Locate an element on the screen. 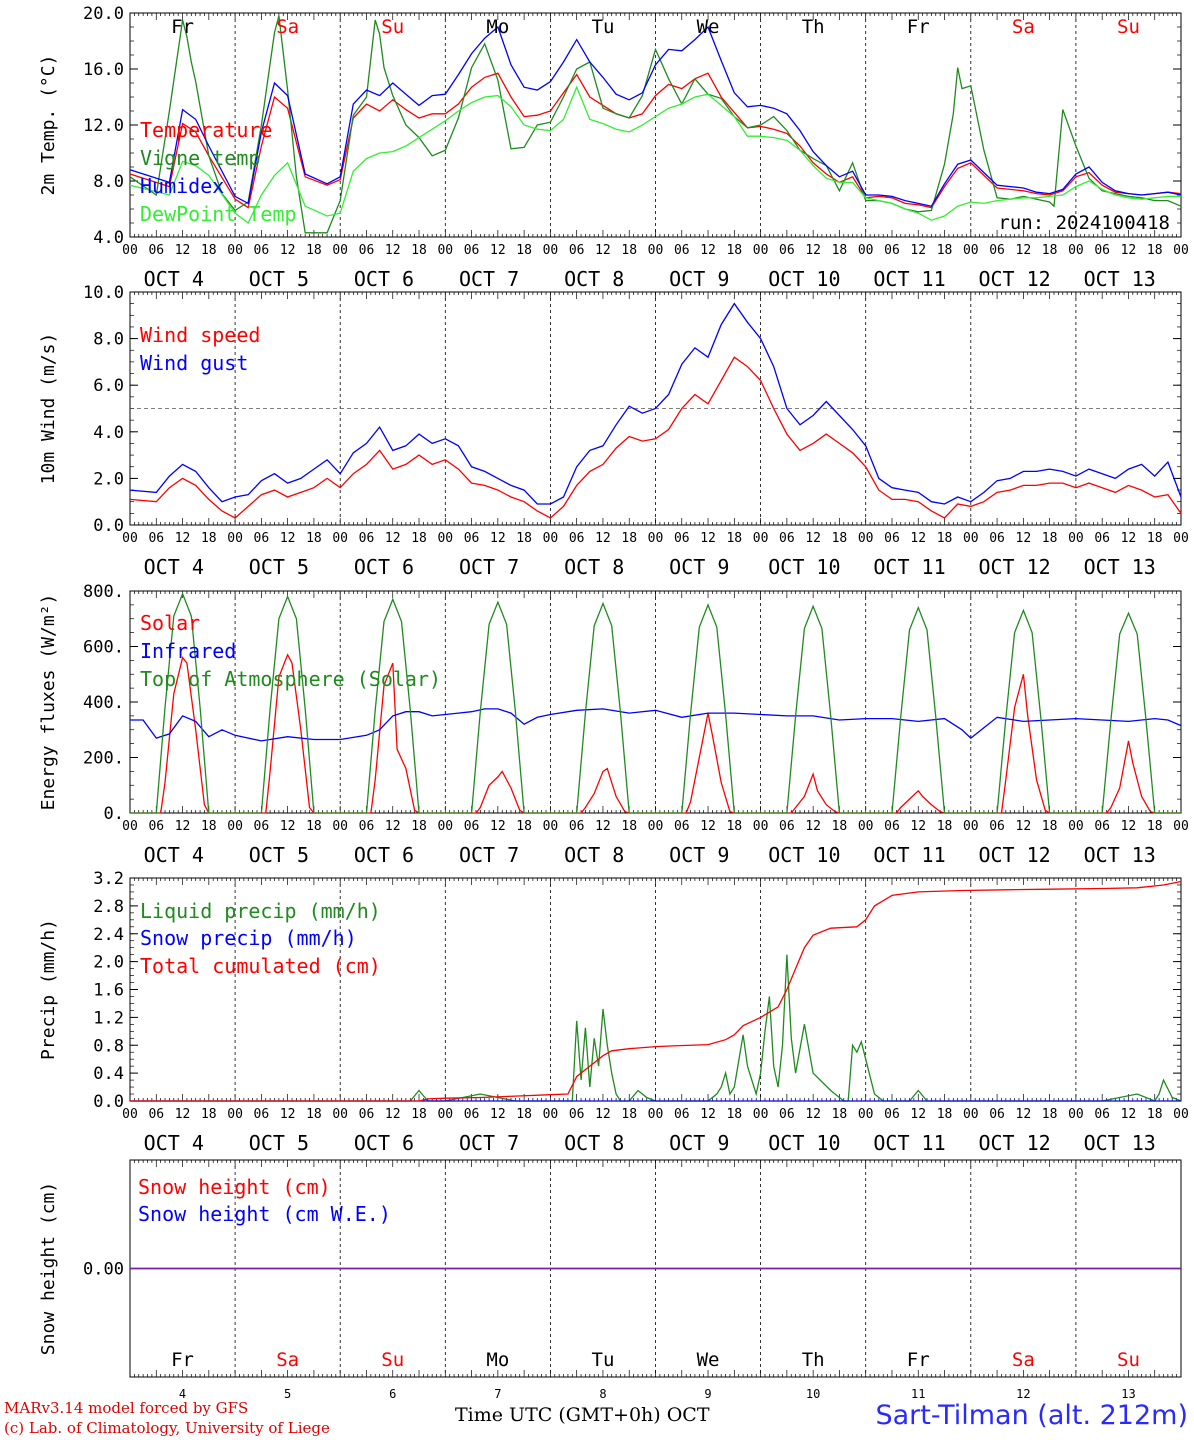 The image size is (1194, 1440). legend-entry: Vigne temp is located at coordinates (200, 158).